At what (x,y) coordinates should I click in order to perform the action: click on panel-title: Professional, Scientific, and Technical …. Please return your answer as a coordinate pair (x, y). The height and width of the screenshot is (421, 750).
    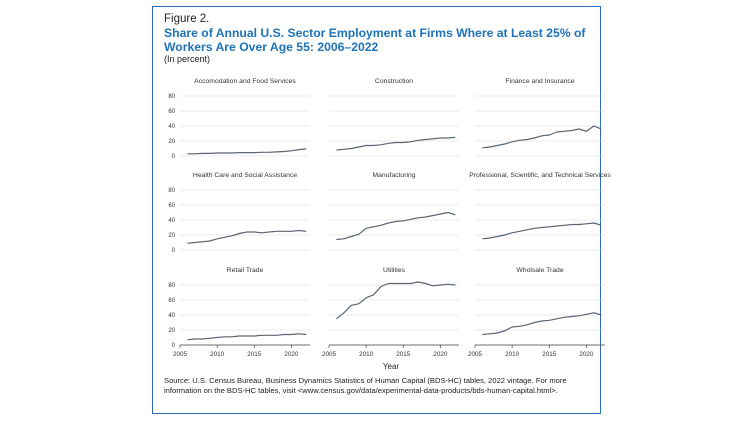
    Looking at the image, I should click on (540, 175).